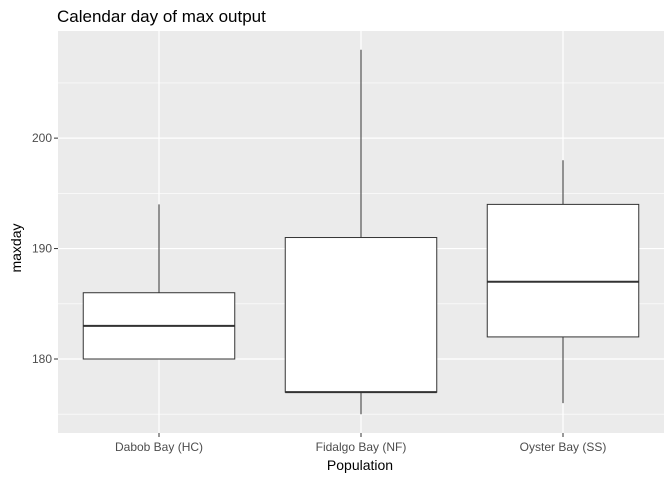  Describe the element at coordinates (42, 249) in the screenshot. I see `y-tick-label: 190` at that location.